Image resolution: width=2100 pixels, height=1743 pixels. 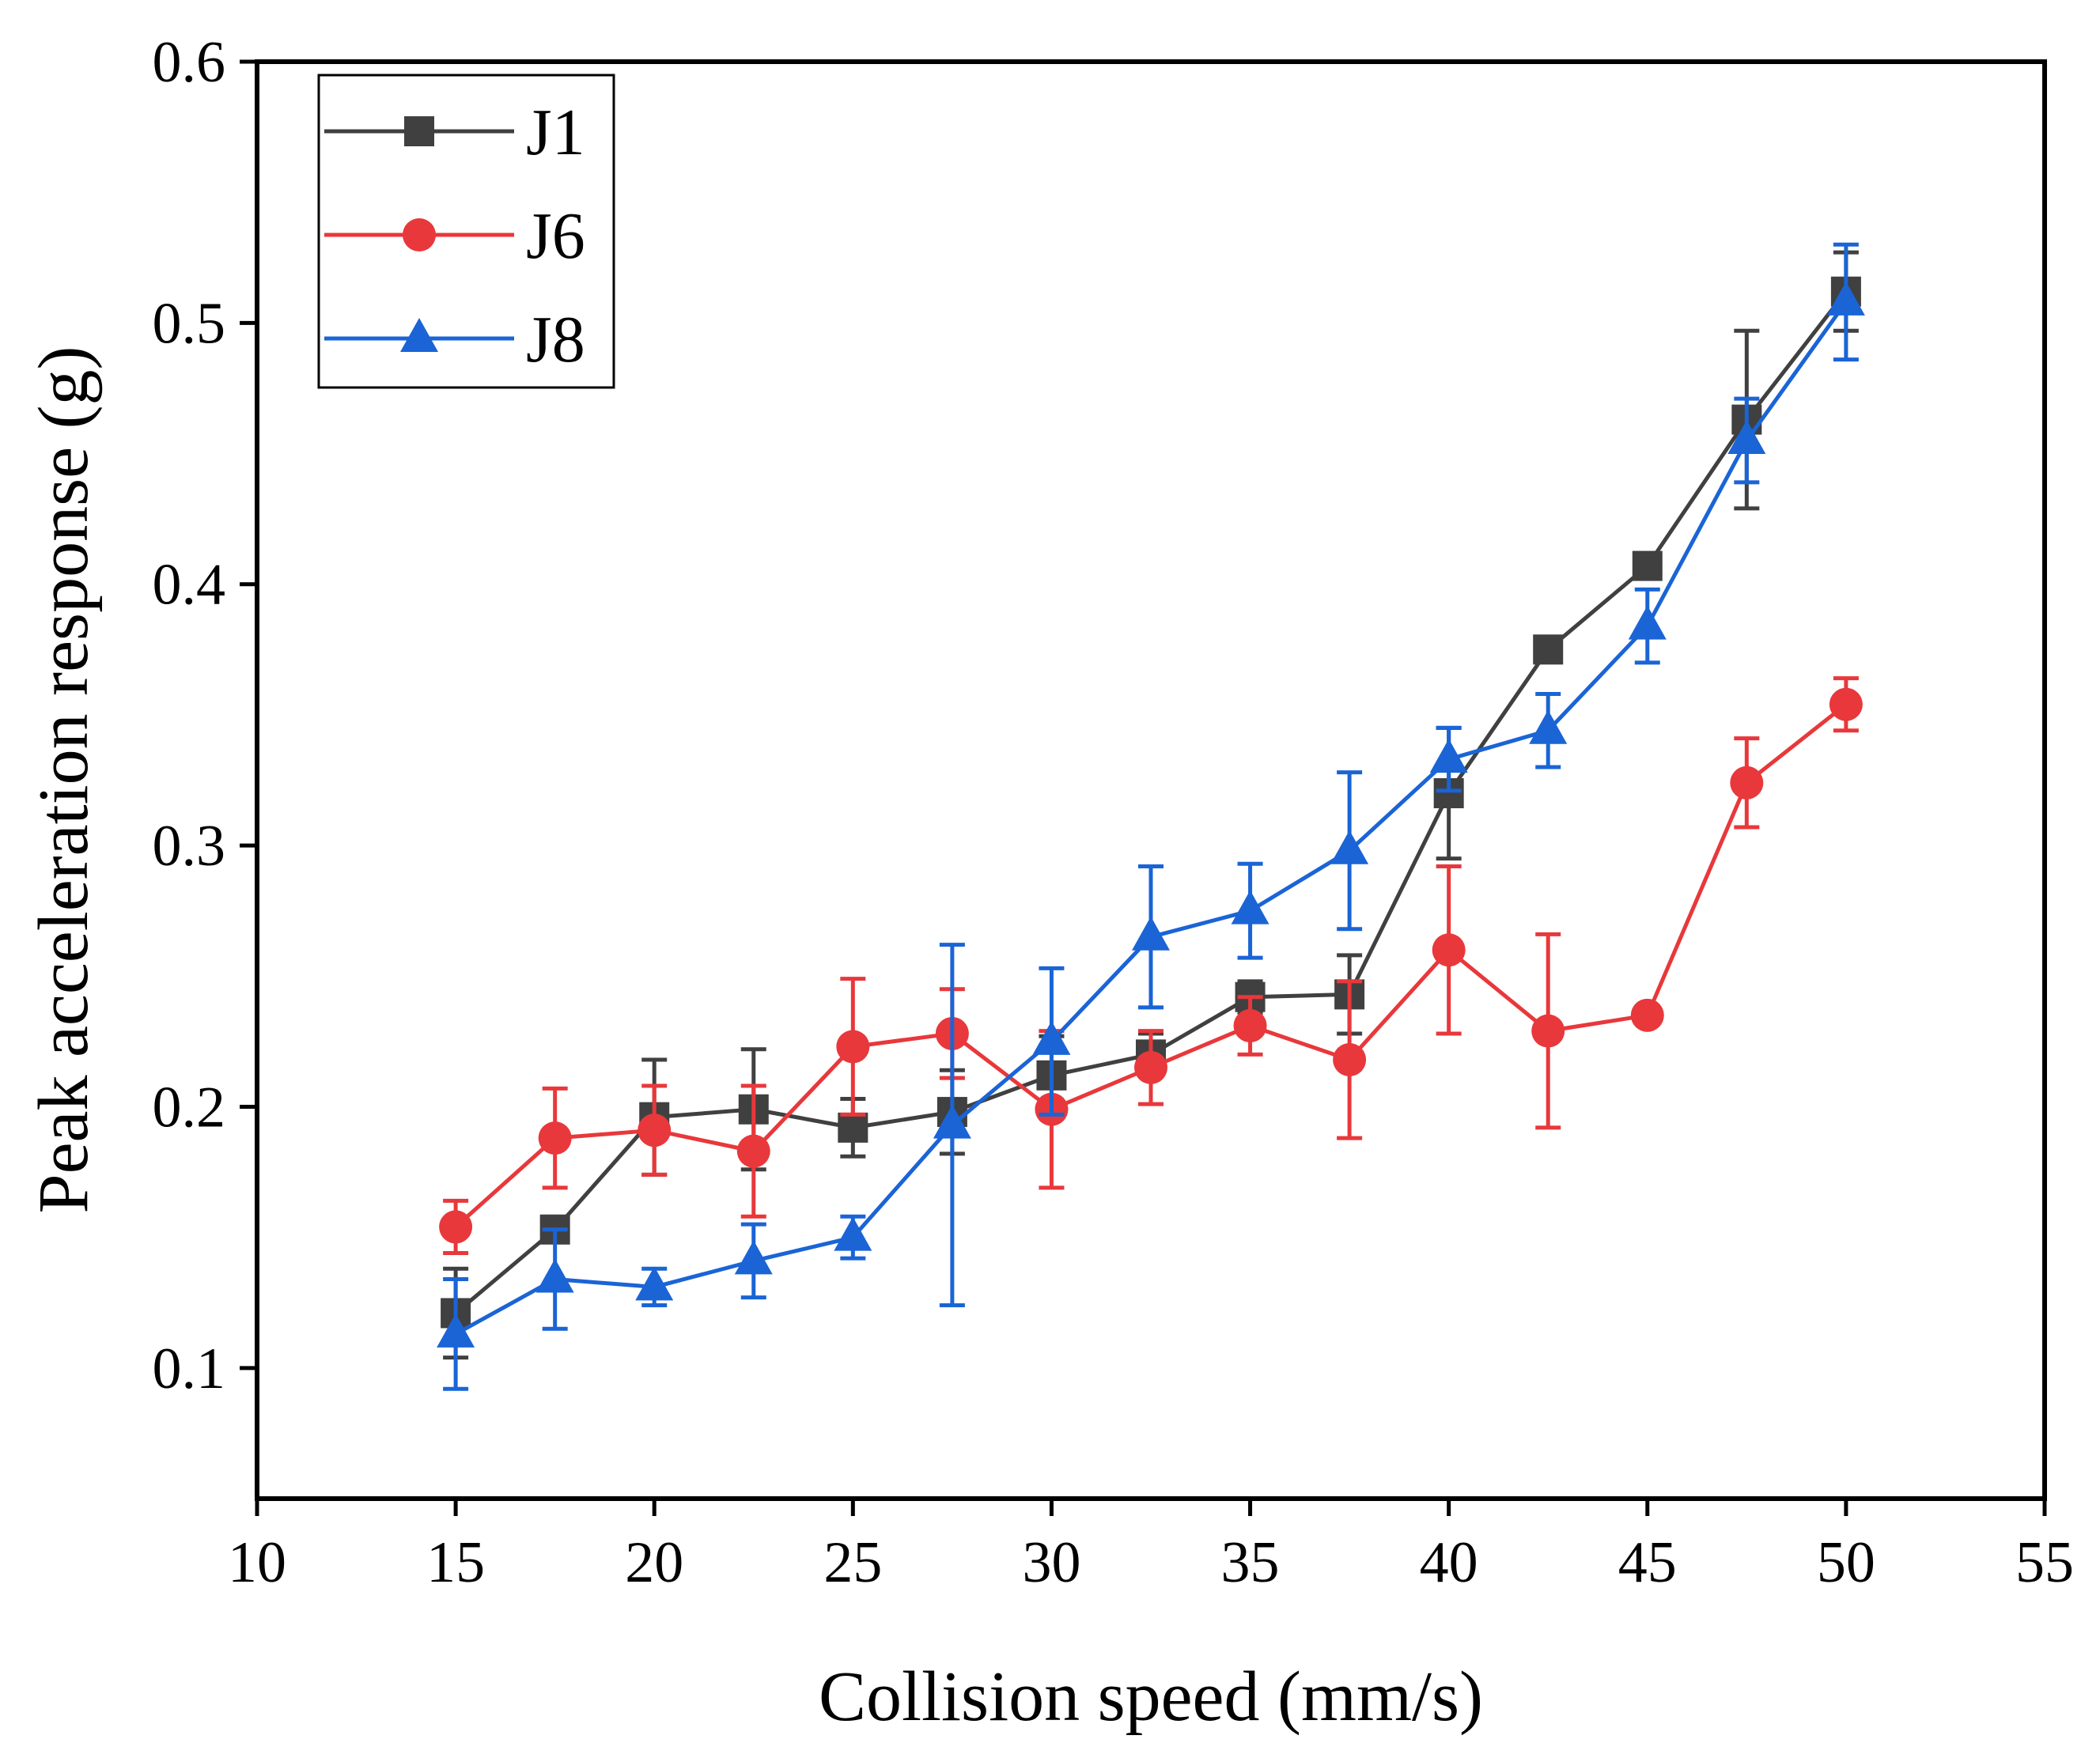 What do you see at coordinates (555, 340) in the screenshot?
I see `legend-label: J8` at bounding box center [555, 340].